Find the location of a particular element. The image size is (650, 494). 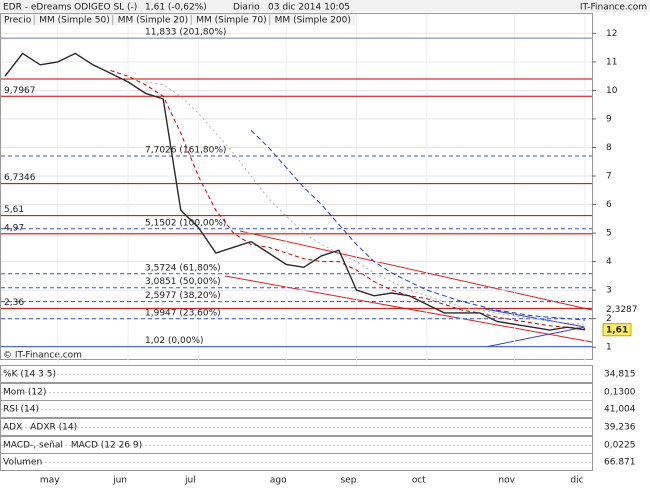

x-tick-label: dic is located at coordinates (576, 481).